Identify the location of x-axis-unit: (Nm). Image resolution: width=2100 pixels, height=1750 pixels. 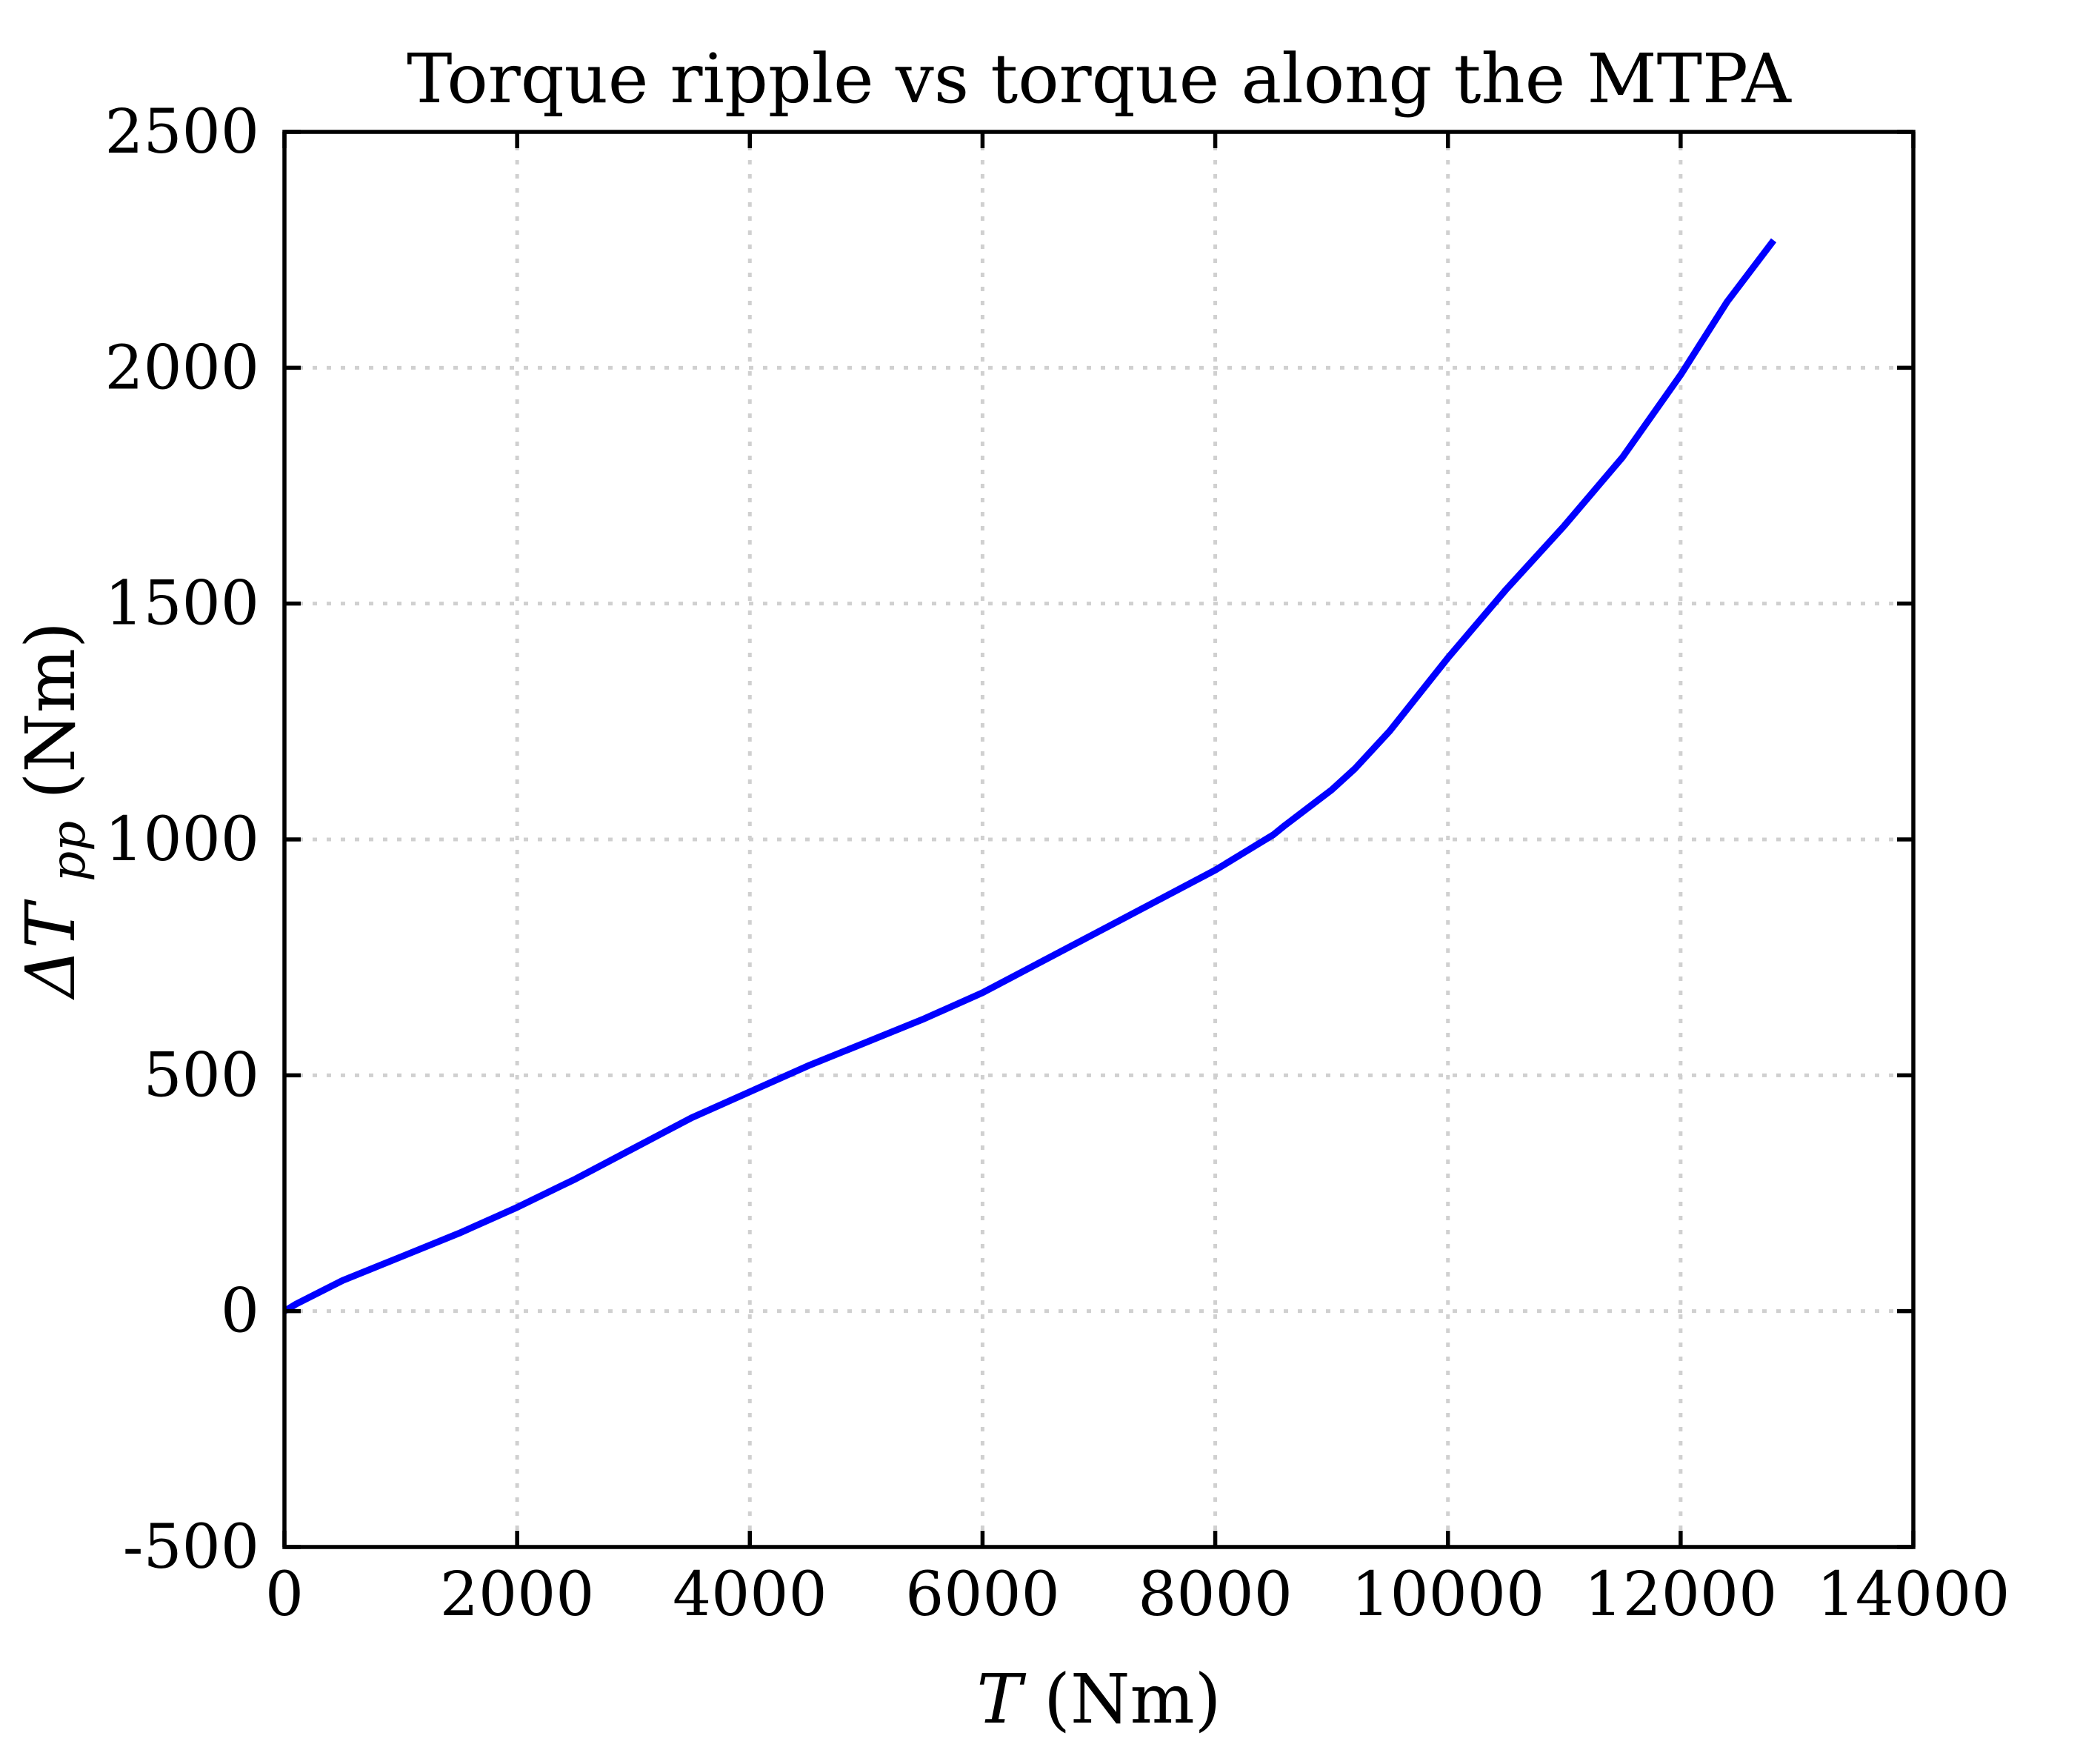
(1132, 1699).